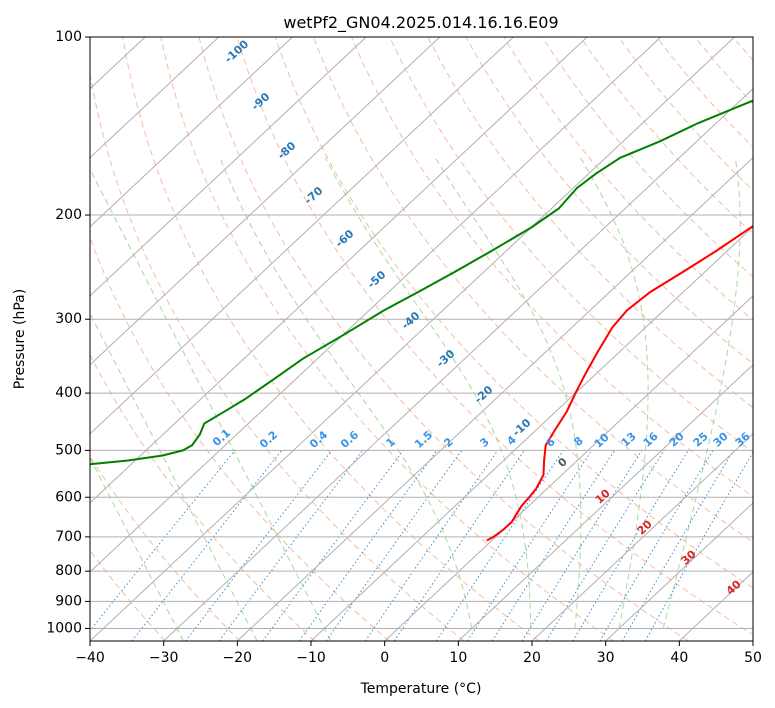 The height and width of the screenshot is (708, 775). What do you see at coordinates (68, 497) in the screenshot?
I see `y-tick-label: 600` at bounding box center [68, 497].